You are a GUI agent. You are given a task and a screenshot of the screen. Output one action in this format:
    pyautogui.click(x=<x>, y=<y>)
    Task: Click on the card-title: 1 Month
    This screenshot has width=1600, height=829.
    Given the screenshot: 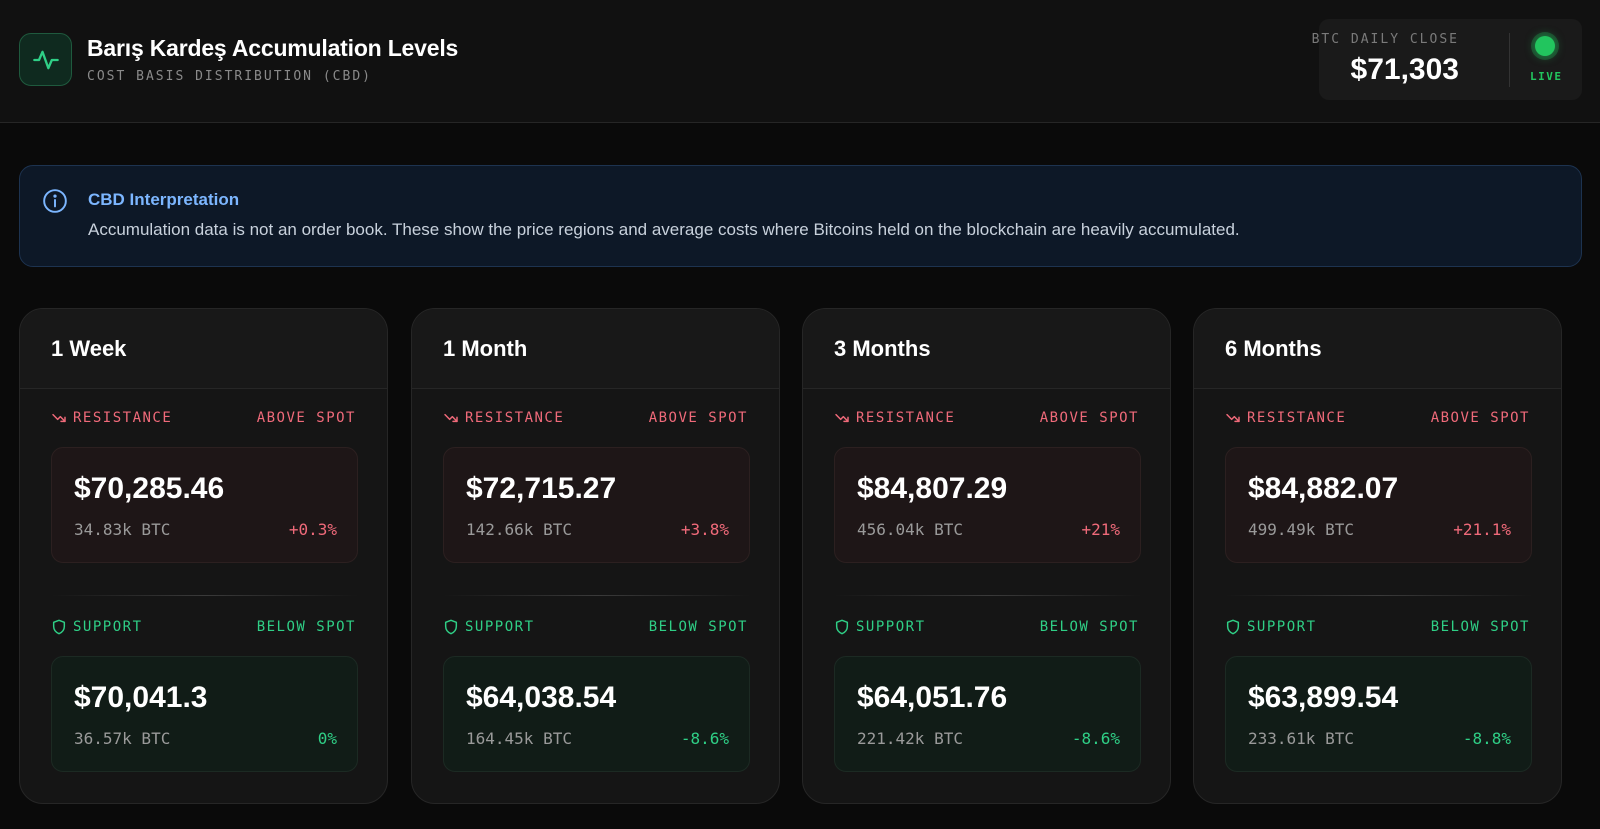 What is the action you would take?
    pyautogui.click(x=485, y=348)
    